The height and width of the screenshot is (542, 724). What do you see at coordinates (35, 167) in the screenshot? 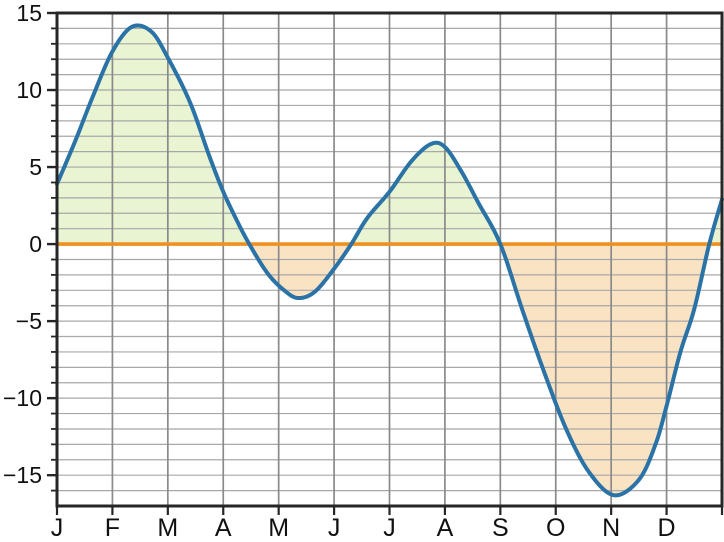
I see `y-tick-label: 5` at bounding box center [35, 167].